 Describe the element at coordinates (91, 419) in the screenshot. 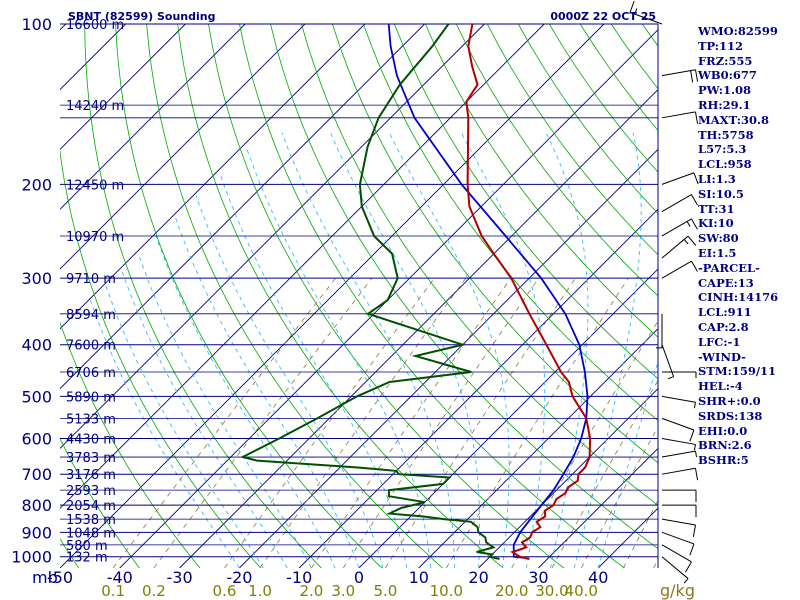

I see `height-label: 5133 m` at that location.